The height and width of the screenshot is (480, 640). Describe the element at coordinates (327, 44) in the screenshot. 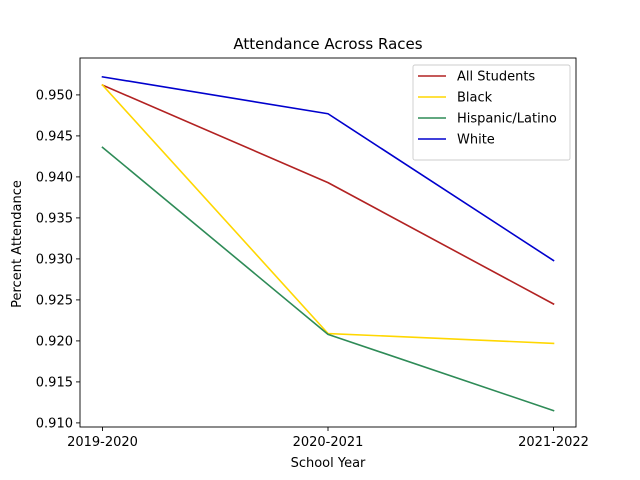

I see `chart-title: Attendance Across Races` at that location.